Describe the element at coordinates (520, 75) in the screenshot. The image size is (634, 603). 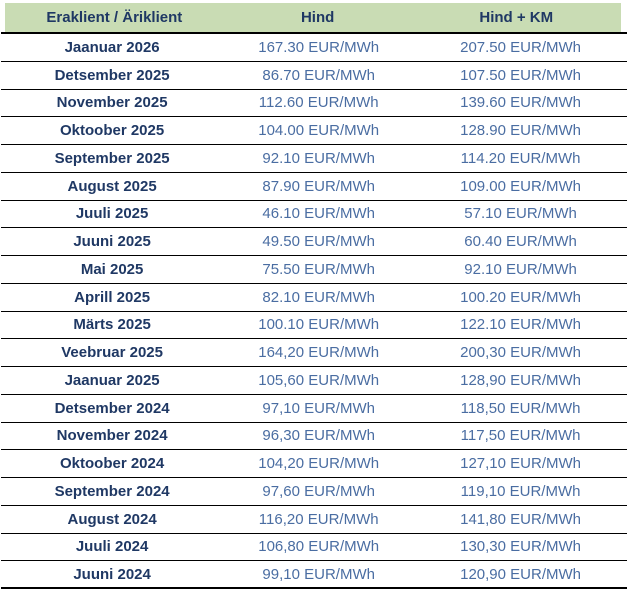
I see `hind-km-cell: 107.50 EUR/MWh` at that location.